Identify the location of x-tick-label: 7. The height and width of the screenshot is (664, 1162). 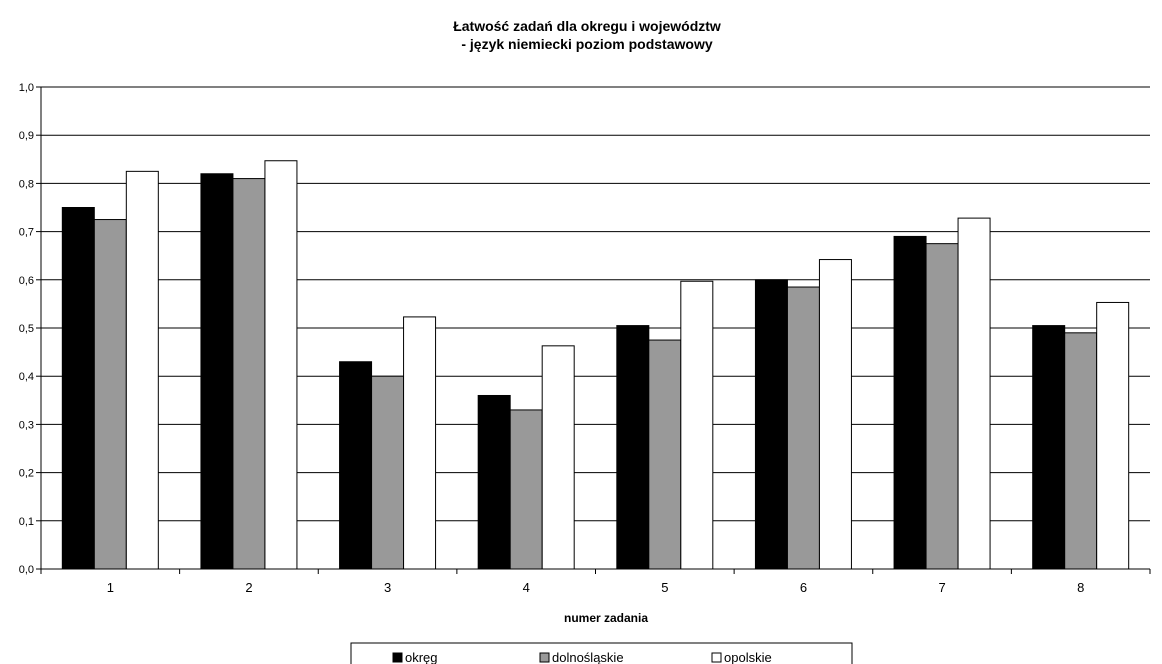
(941, 587).